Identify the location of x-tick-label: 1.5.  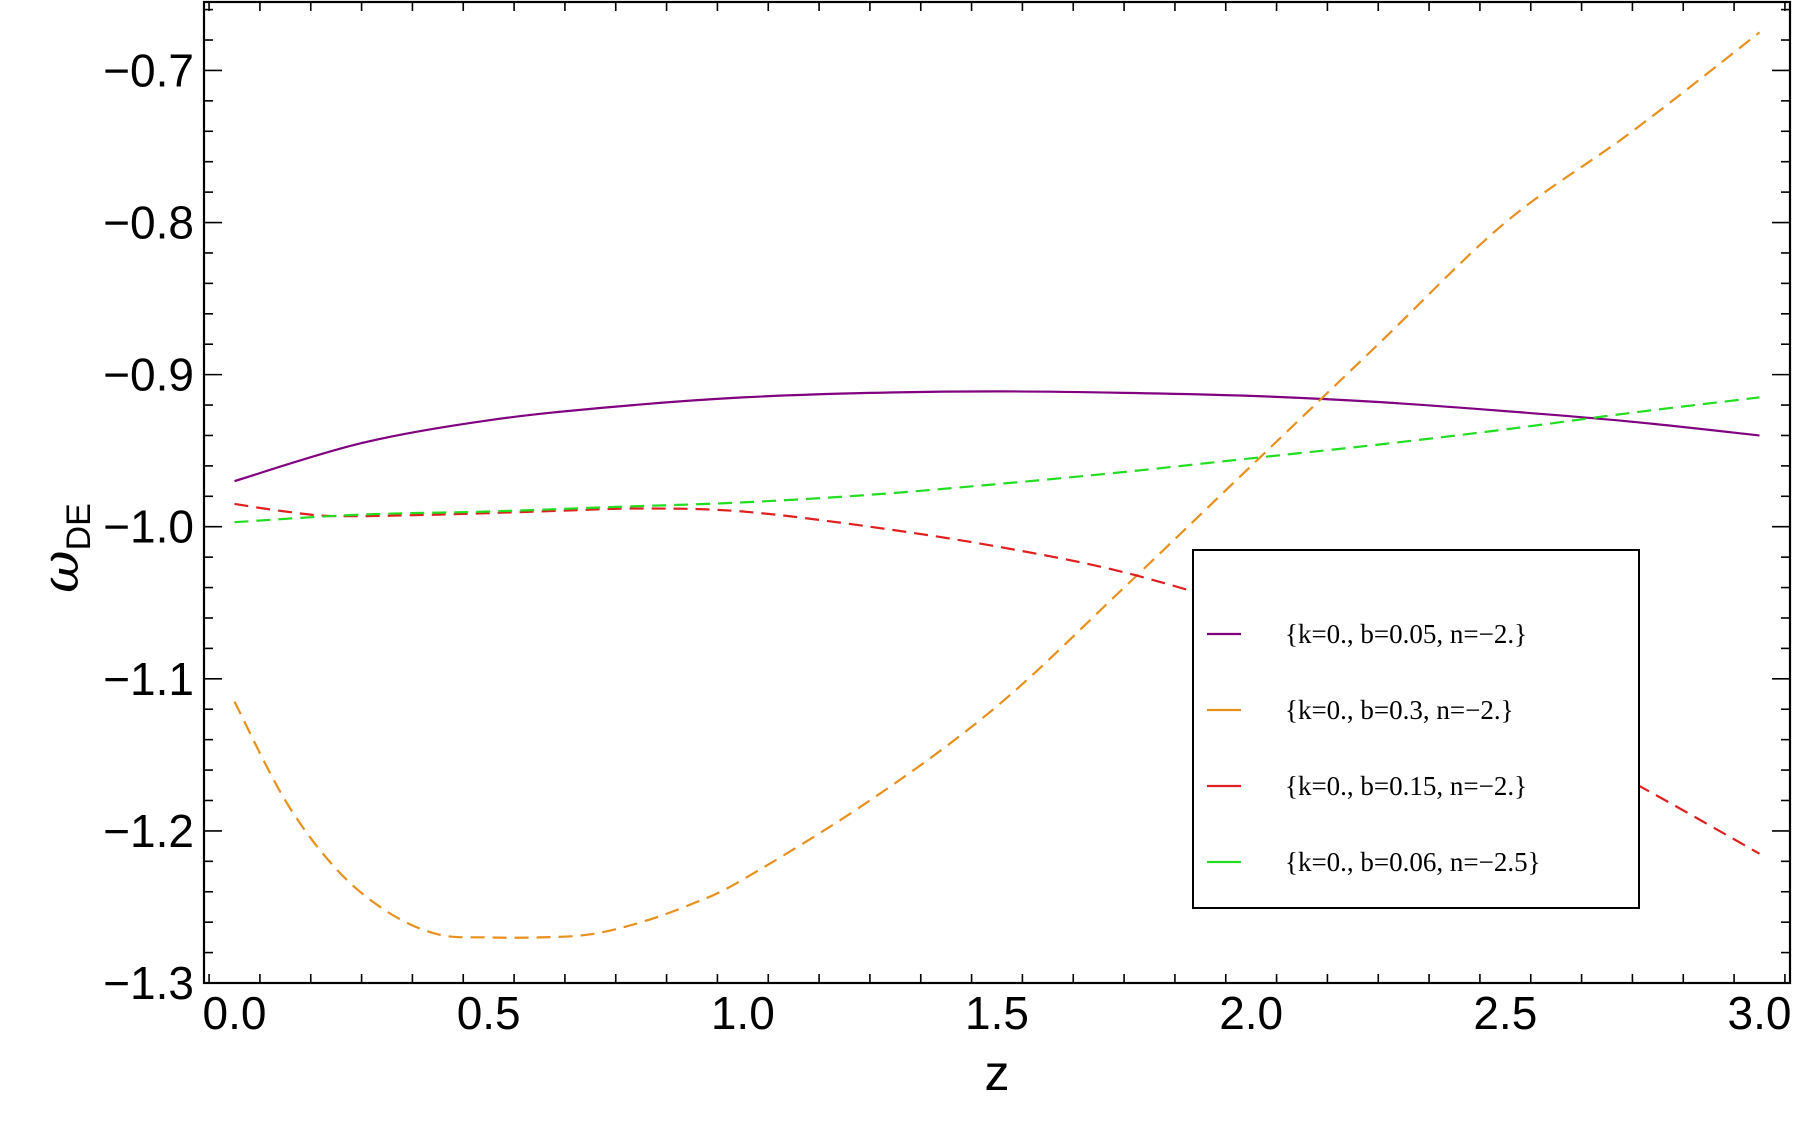
(997, 1013).